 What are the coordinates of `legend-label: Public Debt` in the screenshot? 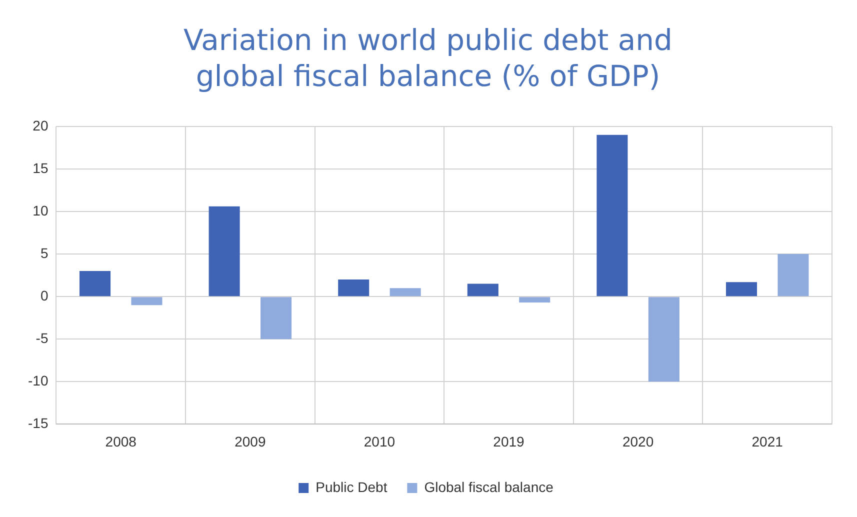 It's located at (352, 486).